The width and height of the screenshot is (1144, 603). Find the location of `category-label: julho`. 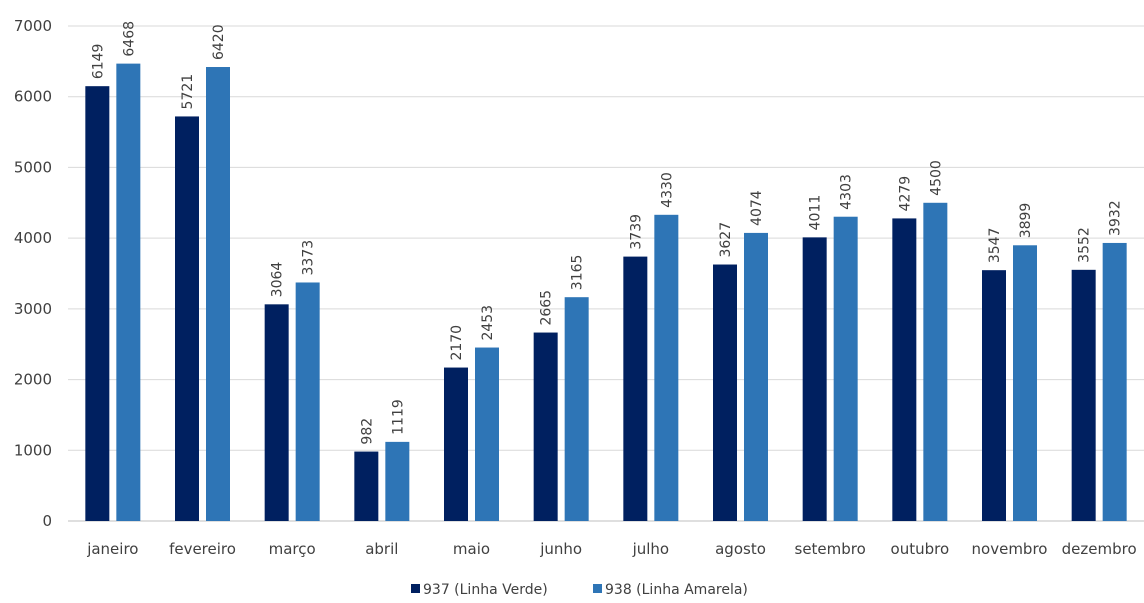

category-label: julho is located at coordinates (651, 549).